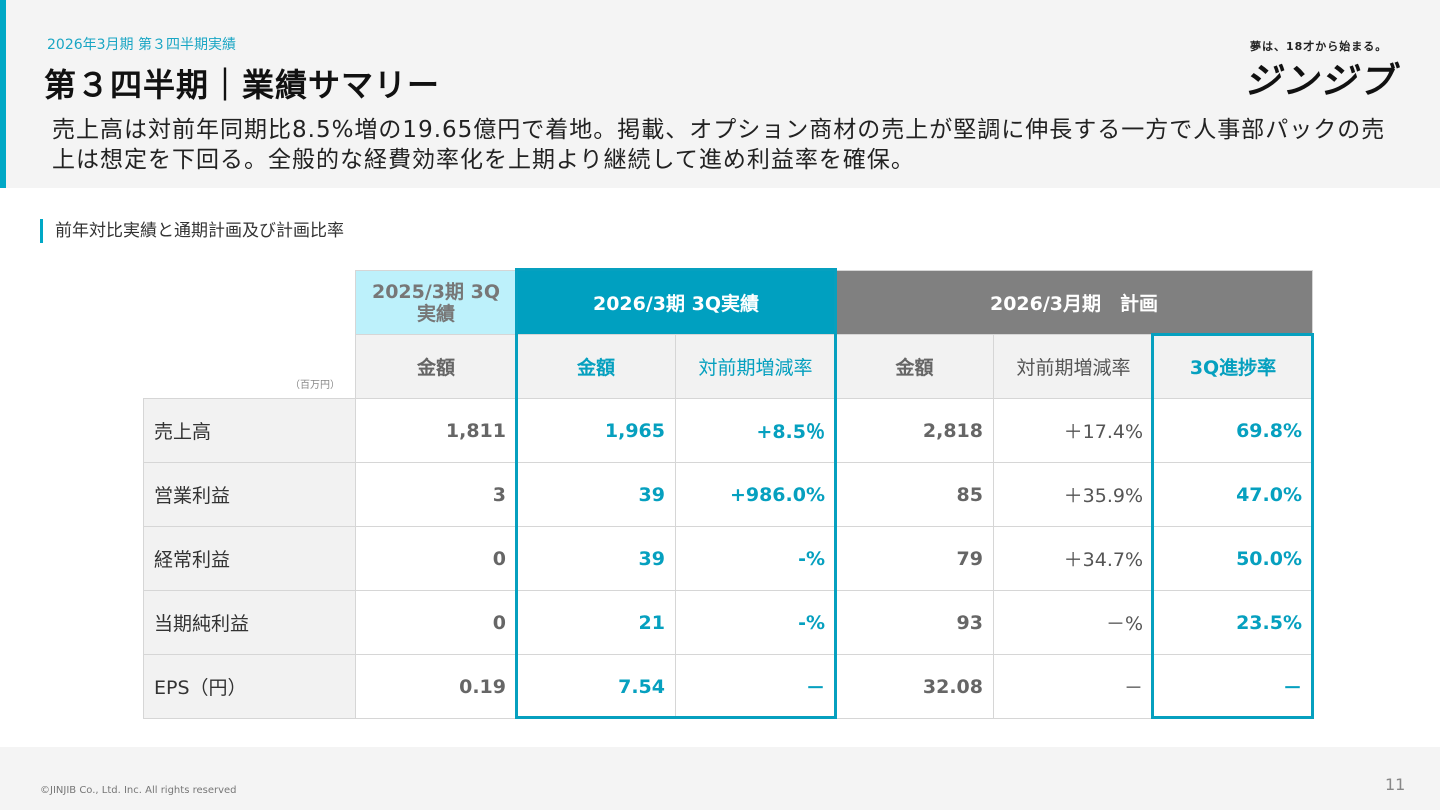 Image resolution: width=1440 pixels, height=810 pixels. I want to click on table-cell: 79, so click(914, 558).